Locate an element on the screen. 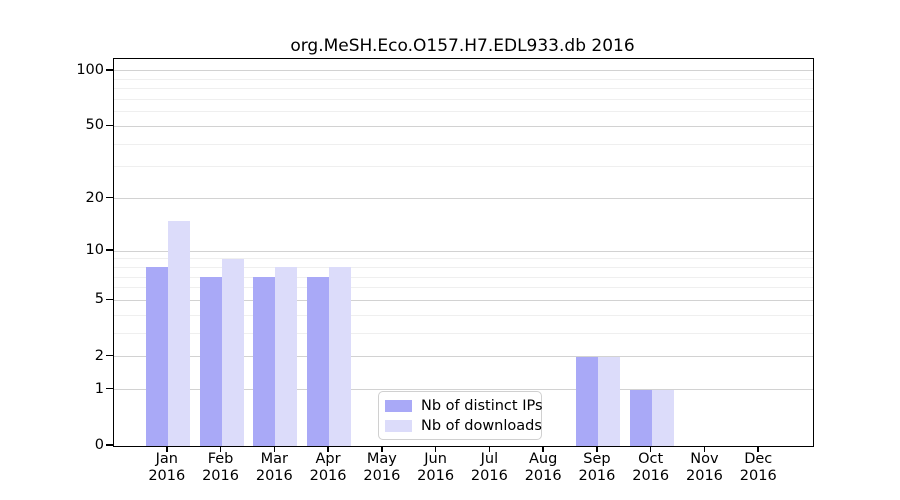  x-axis-tick-label: May 2016 is located at coordinates (382, 467).